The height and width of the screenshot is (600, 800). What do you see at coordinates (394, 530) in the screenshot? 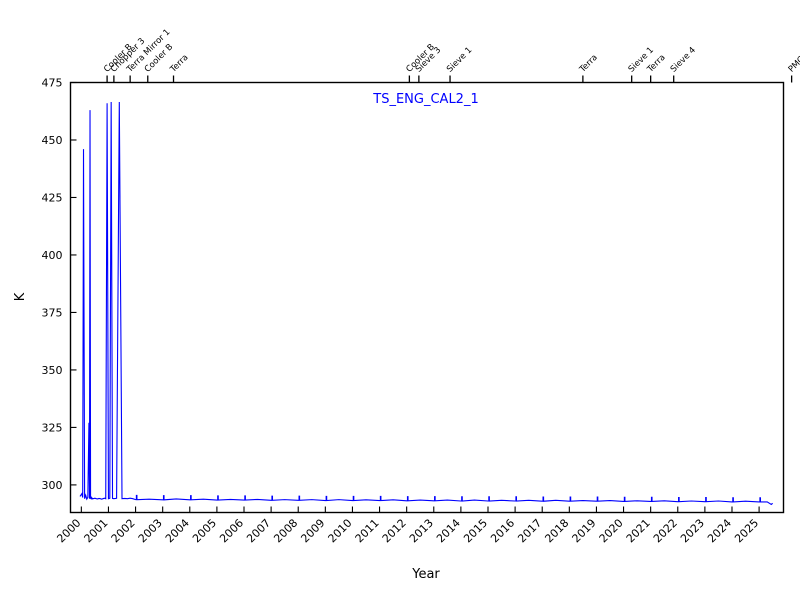
I see `x-tick-label: 2012` at bounding box center [394, 530].